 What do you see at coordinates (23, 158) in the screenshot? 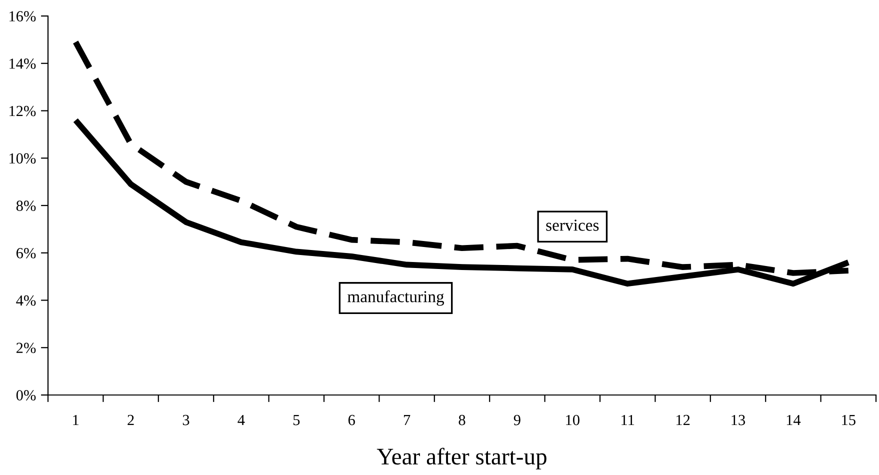
I see `y-tick-label: 10%` at bounding box center [23, 158].